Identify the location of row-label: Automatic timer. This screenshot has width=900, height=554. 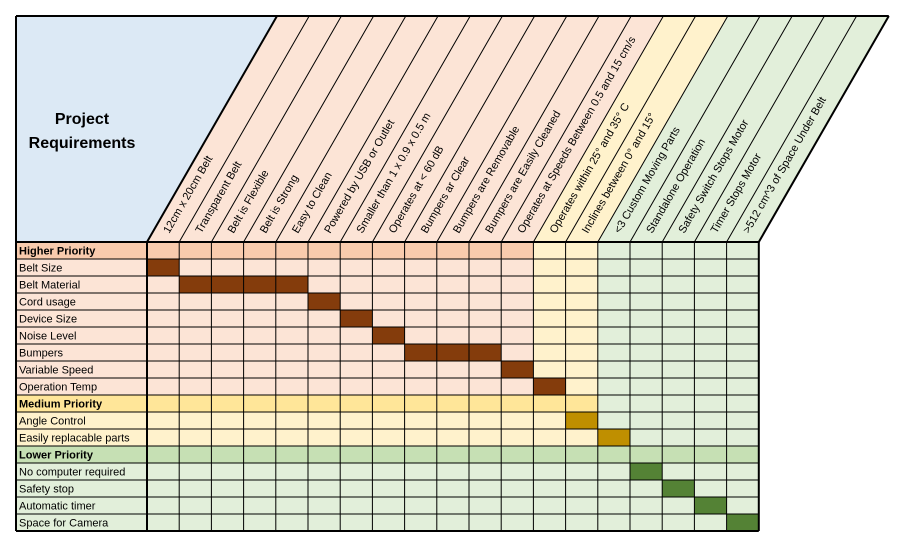
(57, 507).